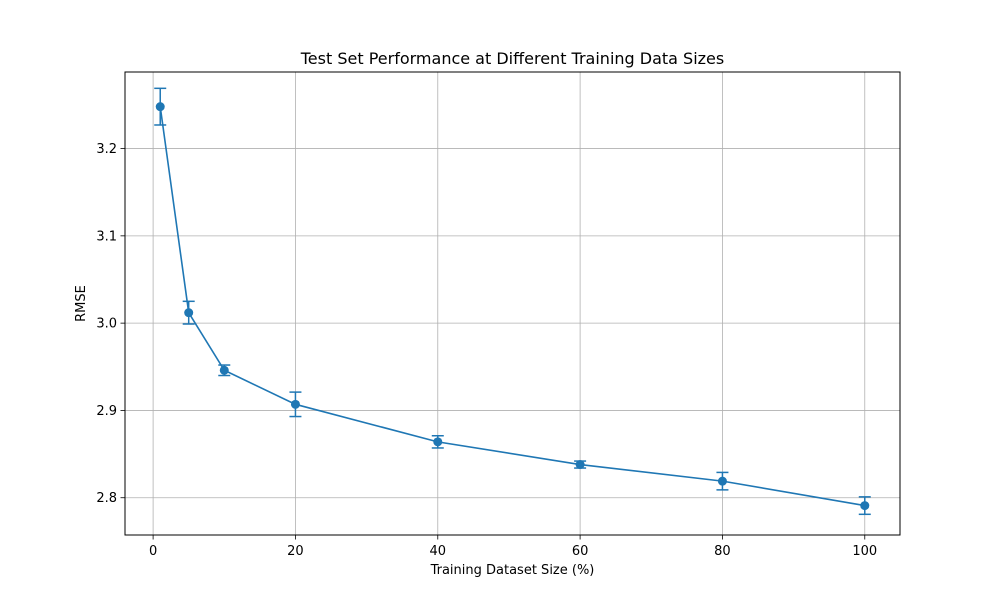 Image resolution: width=1000 pixels, height=600 pixels. What do you see at coordinates (81, 303) in the screenshot?
I see `y-axis-label: RMSE` at bounding box center [81, 303].